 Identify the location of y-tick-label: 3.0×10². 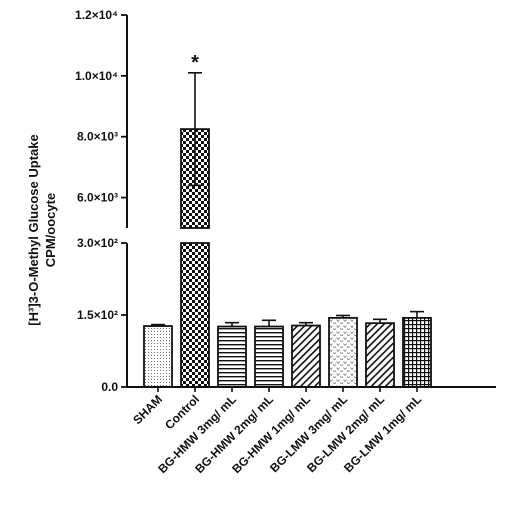
(97, 243).